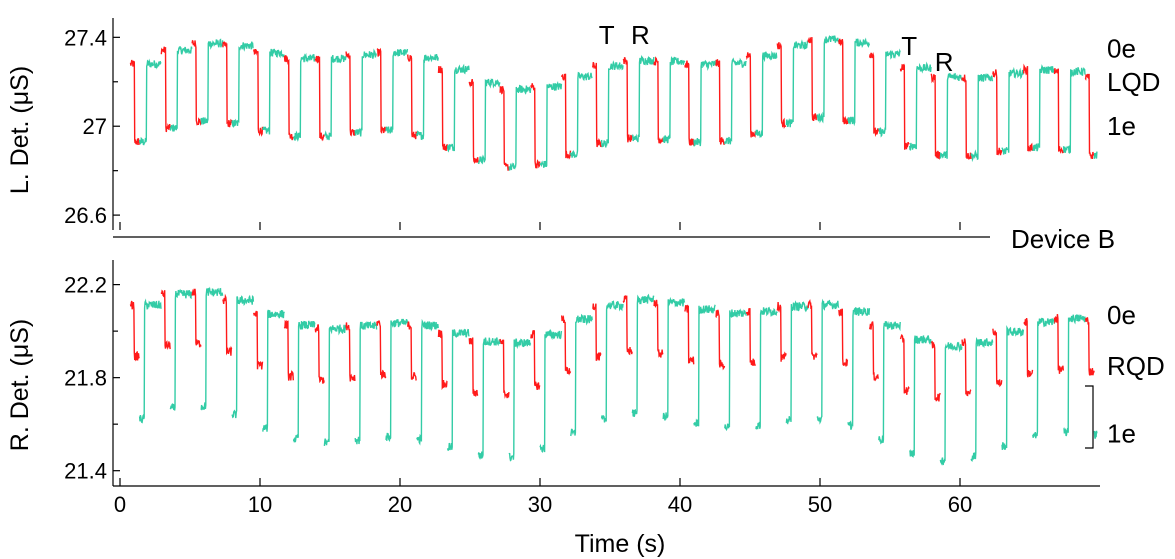  I want to click on annotation: LQD, so click(1133, 82).